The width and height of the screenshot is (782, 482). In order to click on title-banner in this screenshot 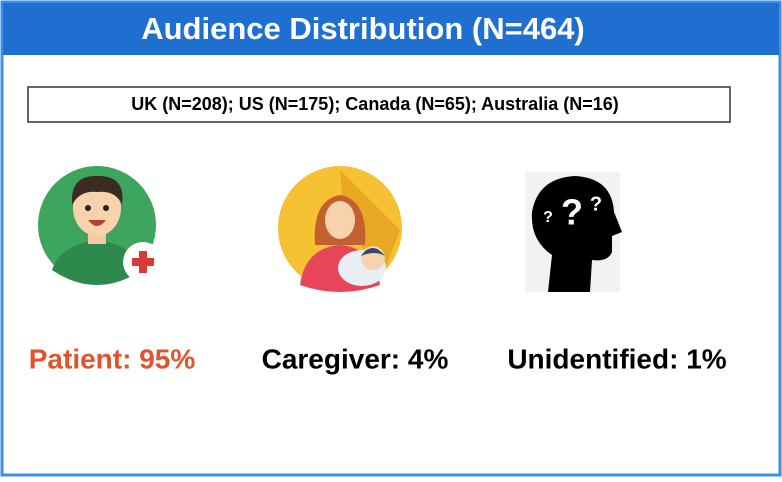, I will do `click(391, 29)`.